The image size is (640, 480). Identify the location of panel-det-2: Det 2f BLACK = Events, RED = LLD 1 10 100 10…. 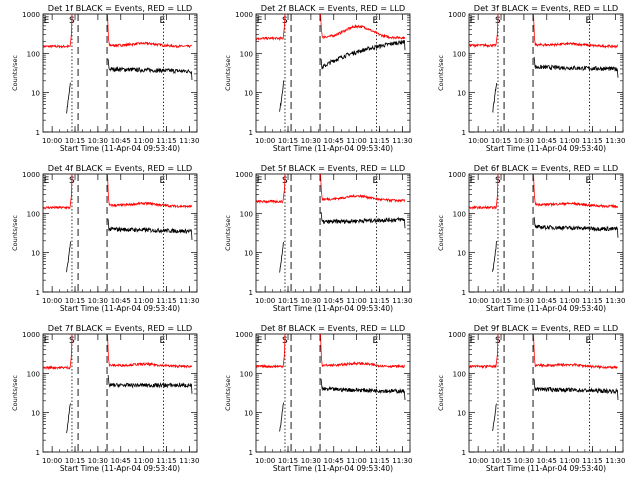
(318, 78).